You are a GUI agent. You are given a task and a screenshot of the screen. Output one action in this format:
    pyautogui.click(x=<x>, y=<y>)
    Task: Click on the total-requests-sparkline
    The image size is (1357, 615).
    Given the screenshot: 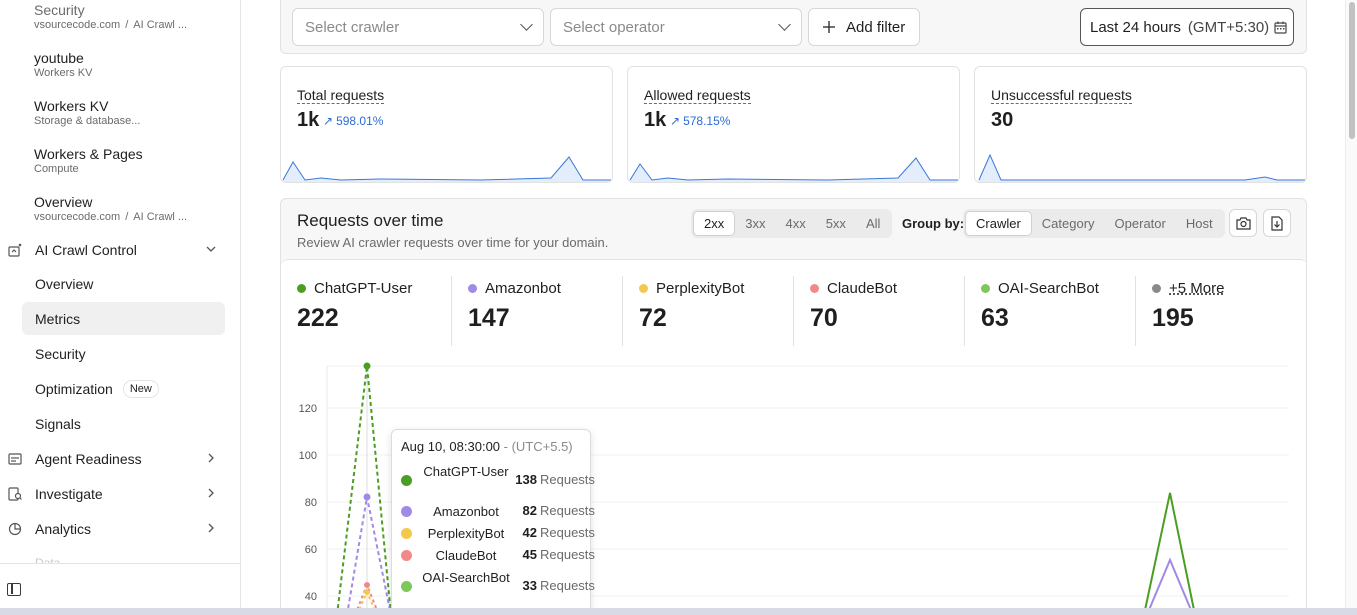 What is the action you would take?
    pyautogui.click(x=446, y=169)
    